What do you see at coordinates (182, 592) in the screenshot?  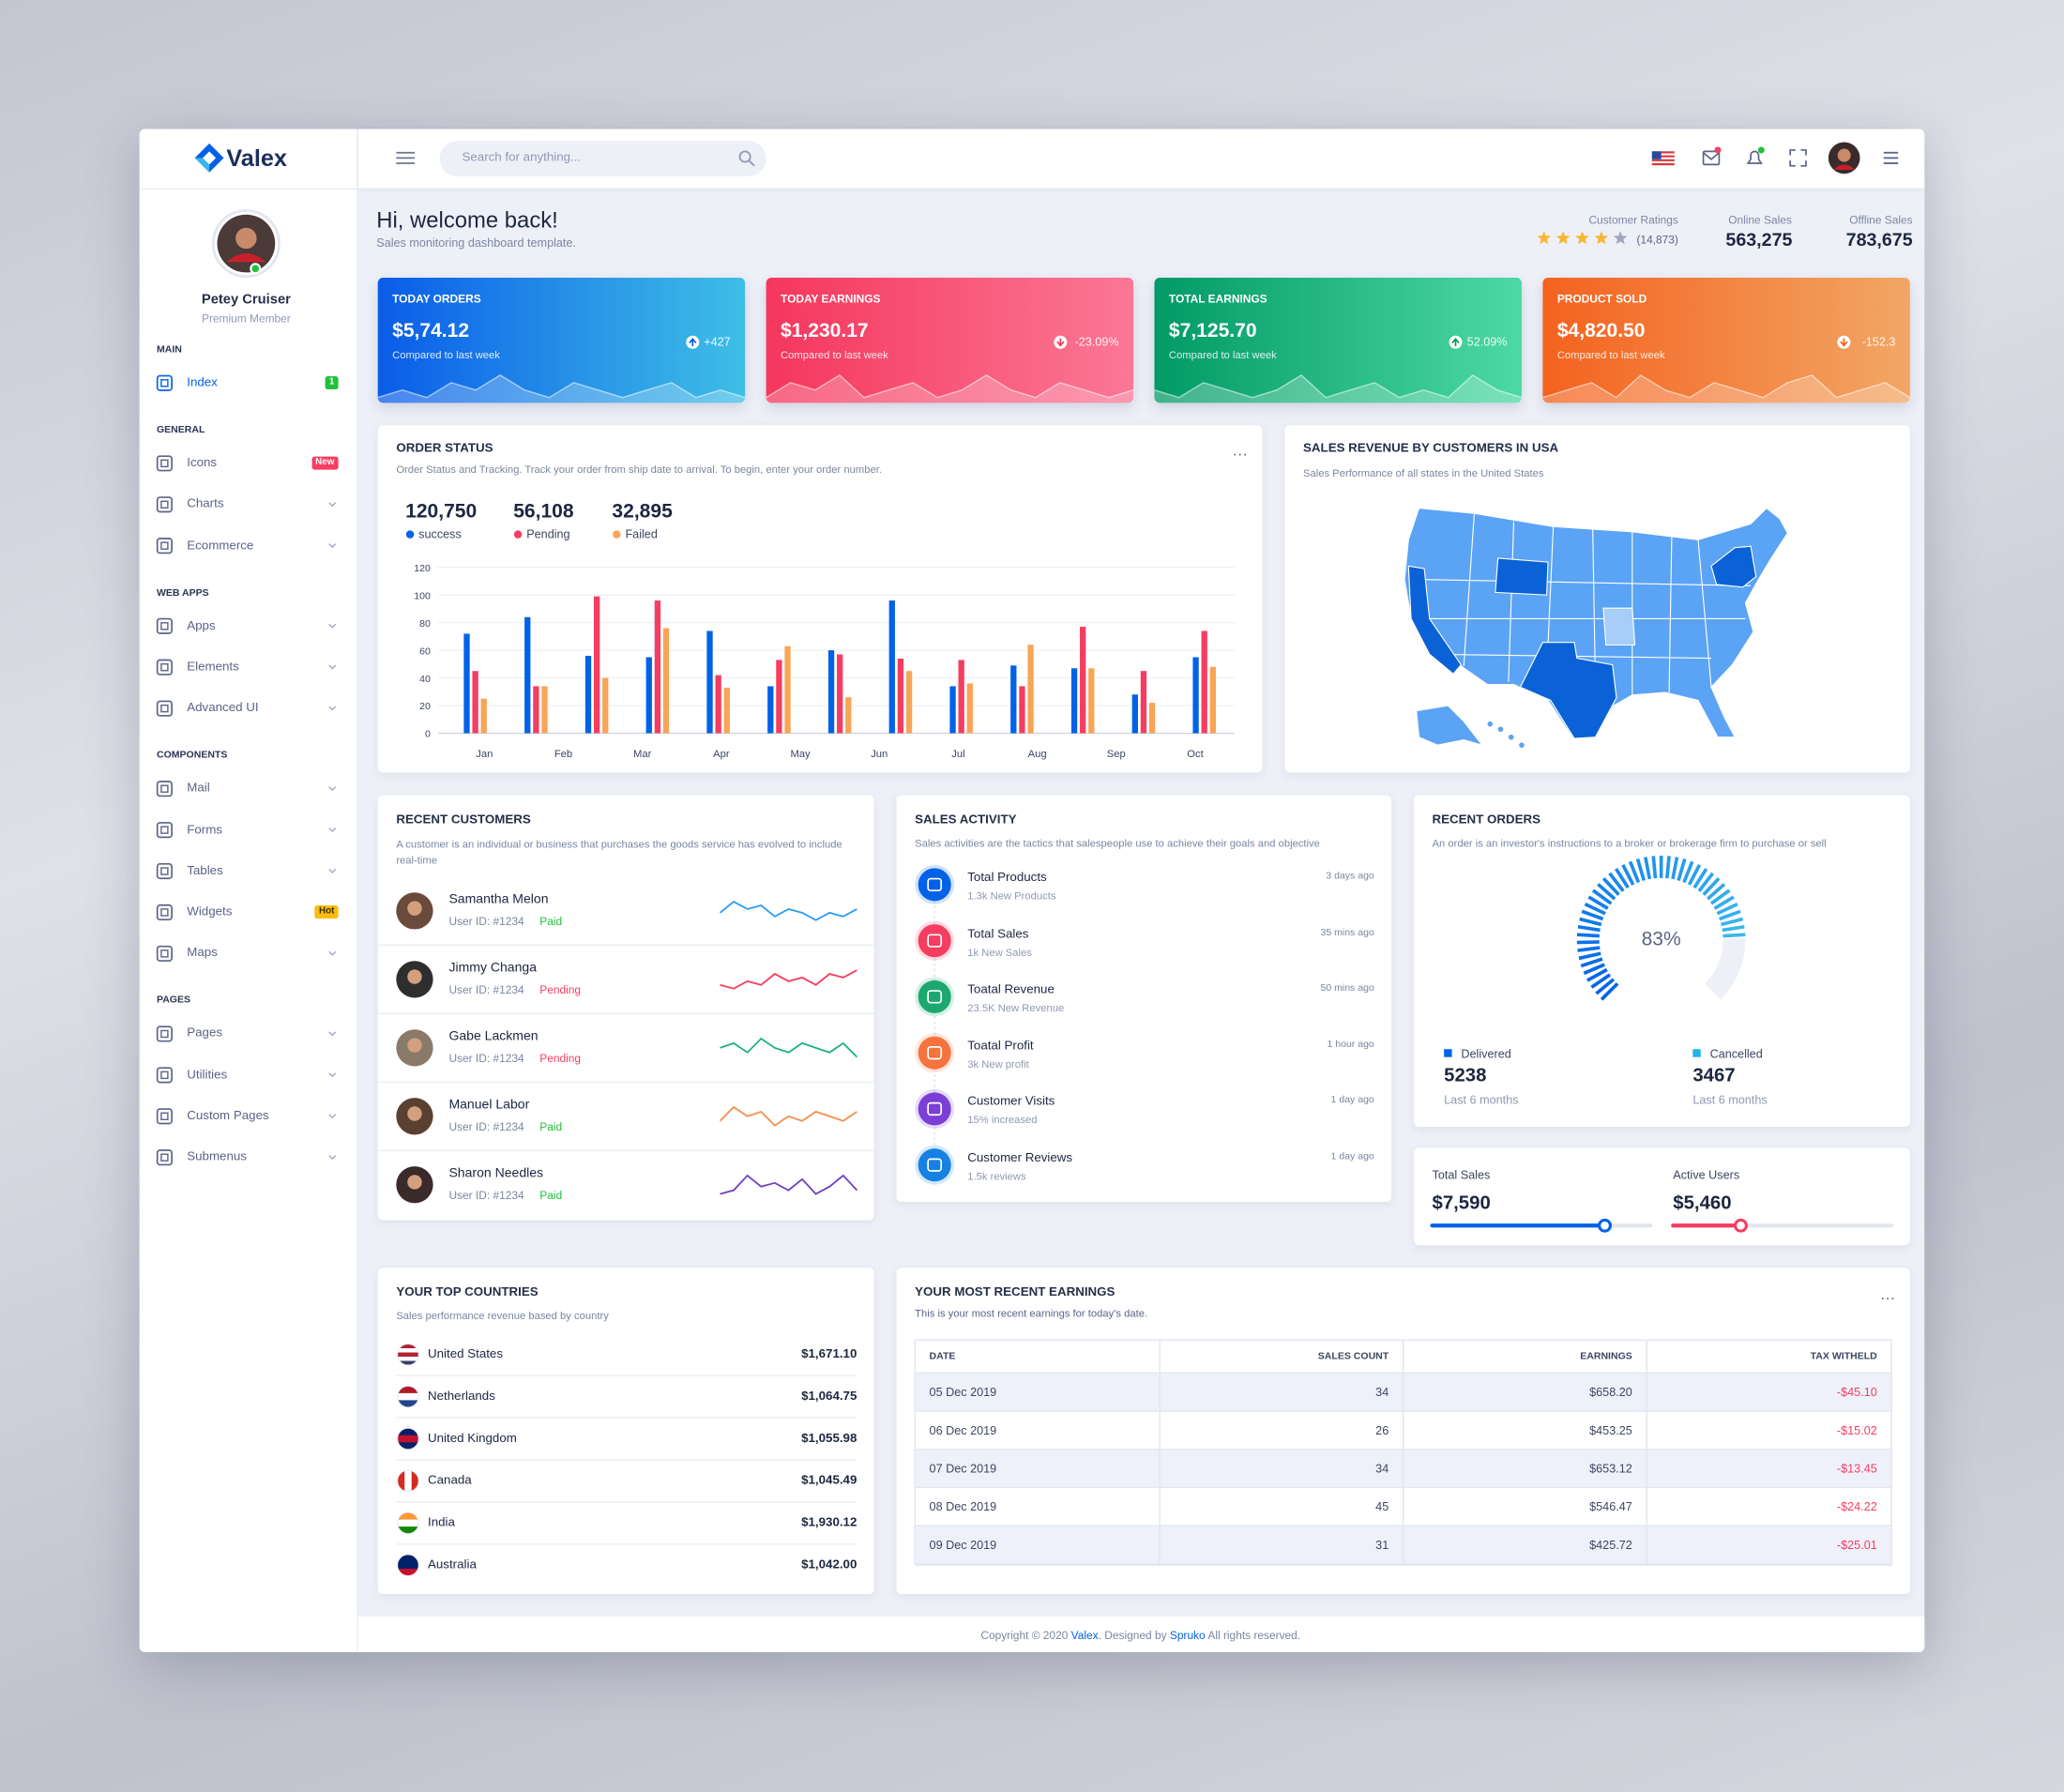 I see `menu-section-title: WEB APPS` at bounding box center [182, 592].